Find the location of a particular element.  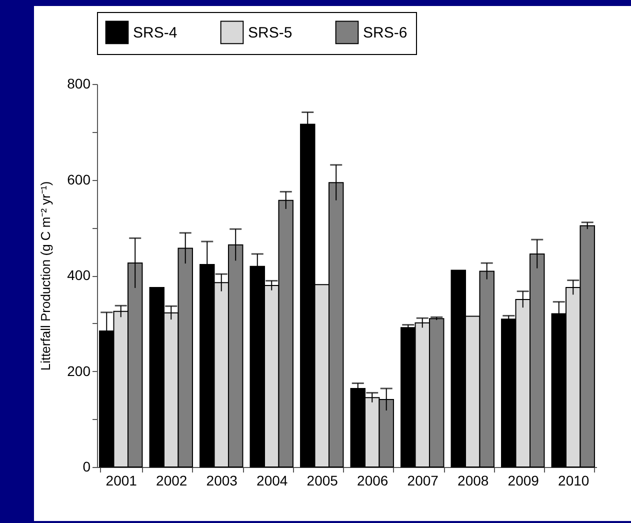

x-tick-label: 2001 is located at coordinates (122, 480).